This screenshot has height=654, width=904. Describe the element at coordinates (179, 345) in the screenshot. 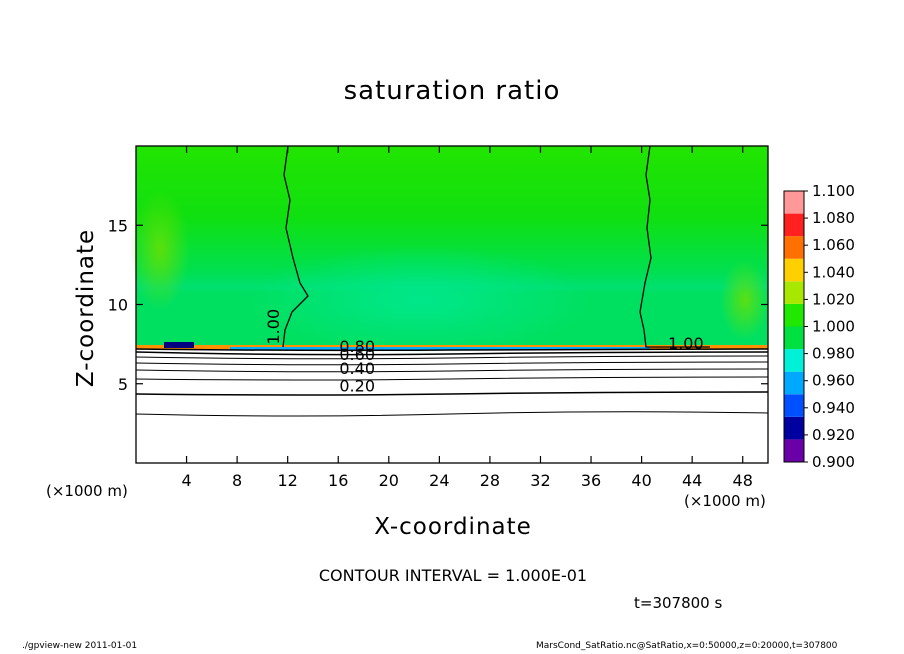

I see `dark-blue-patch` at that location.